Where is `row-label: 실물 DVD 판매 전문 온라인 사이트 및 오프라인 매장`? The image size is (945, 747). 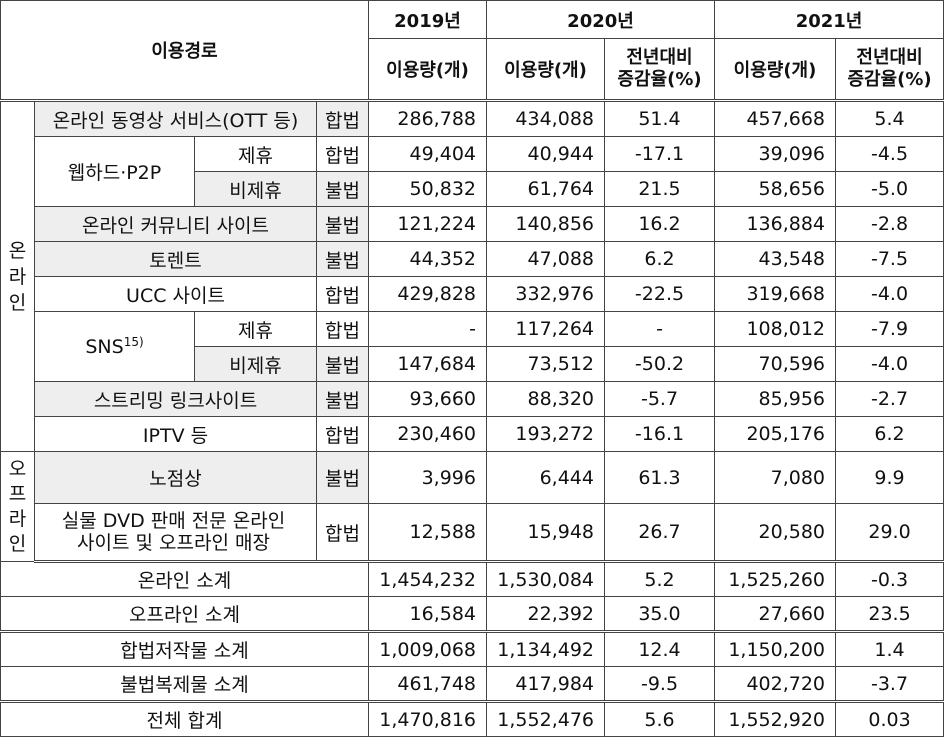
row-label: 실물 DVD 판매 전문 온라인 사이트 및 오프라인 매장 is located at coordinates (175, 533).